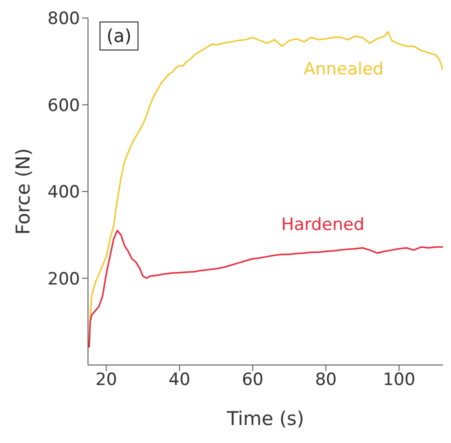 The image size is (451, 443). Describe the element at coordinates (326, 380) in the screenshot. I see `x-tick-label: 80` at that location.